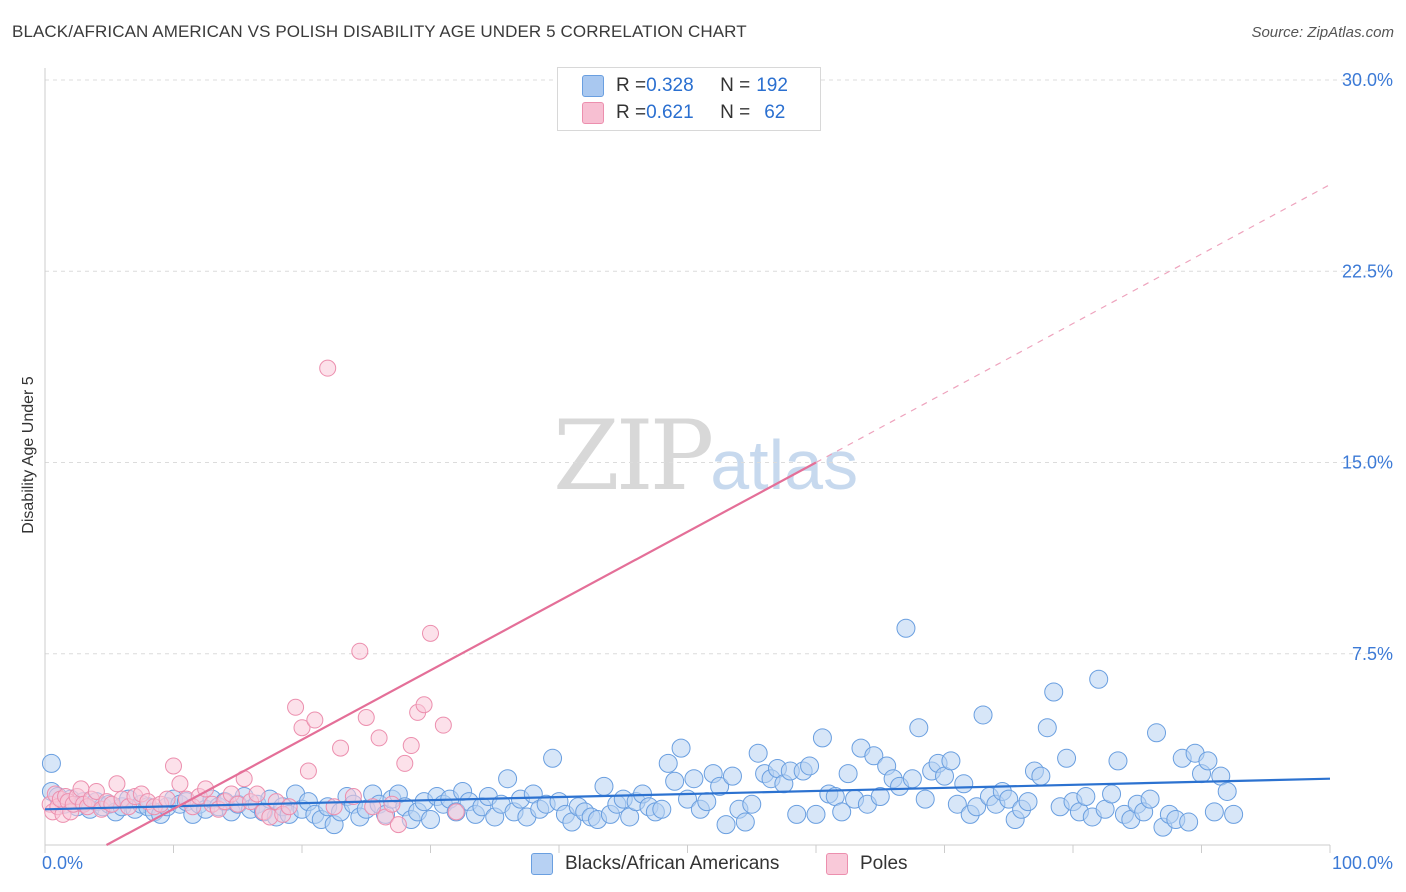 This screenshot has height=892, width=1406. Describe the element at coordinates (593, 86) in the screenshot. I see `legend-swatch-blacks` at that location.